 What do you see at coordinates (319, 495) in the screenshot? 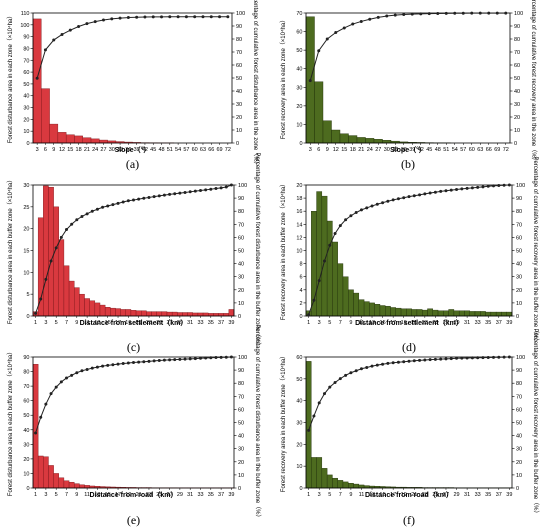
I see `x-tick-label: 3` at bounding box center [319, 495].